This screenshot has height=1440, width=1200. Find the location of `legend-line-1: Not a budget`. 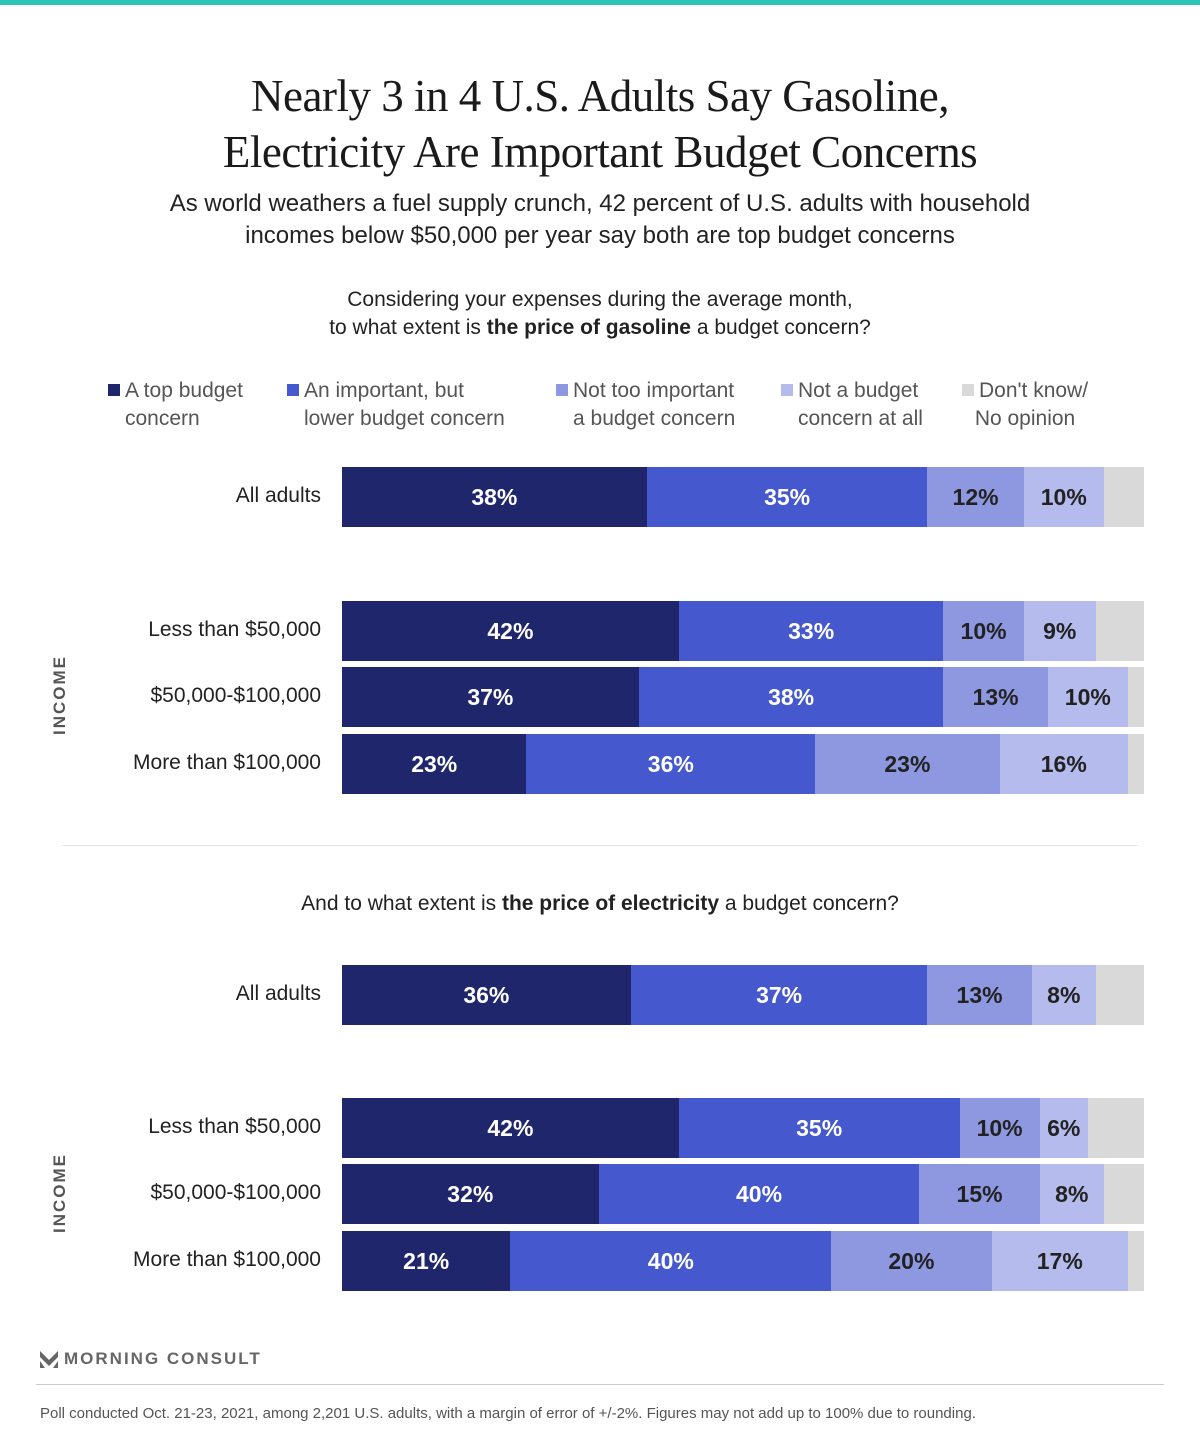

legend-line-1: Not a budget is located at coordinates (852, 391).